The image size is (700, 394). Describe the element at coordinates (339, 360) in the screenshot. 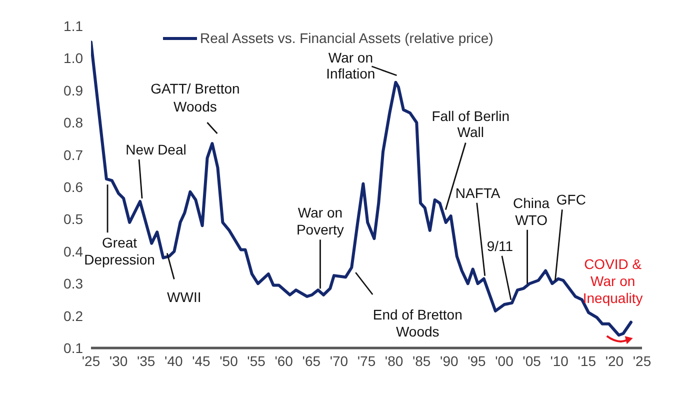

I see `x-tick-label: '70` at that location.